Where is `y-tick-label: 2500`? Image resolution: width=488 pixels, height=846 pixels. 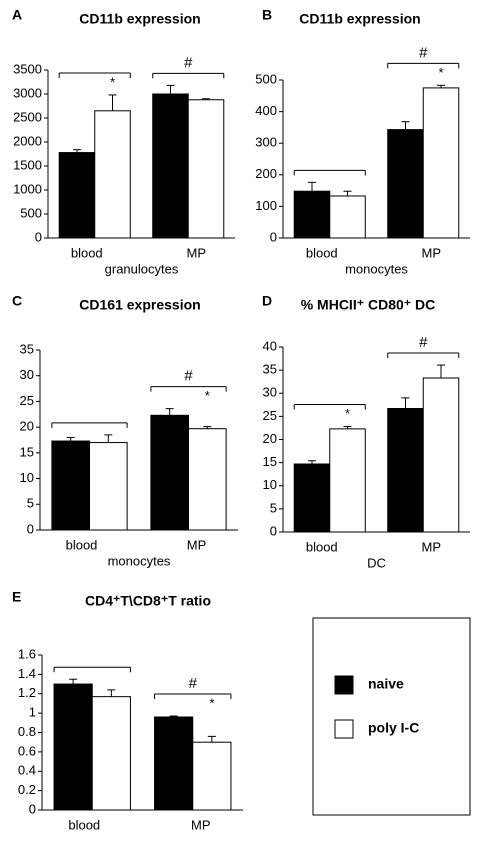
y-tick-label: 2500 is located at coordinates (27, 116).